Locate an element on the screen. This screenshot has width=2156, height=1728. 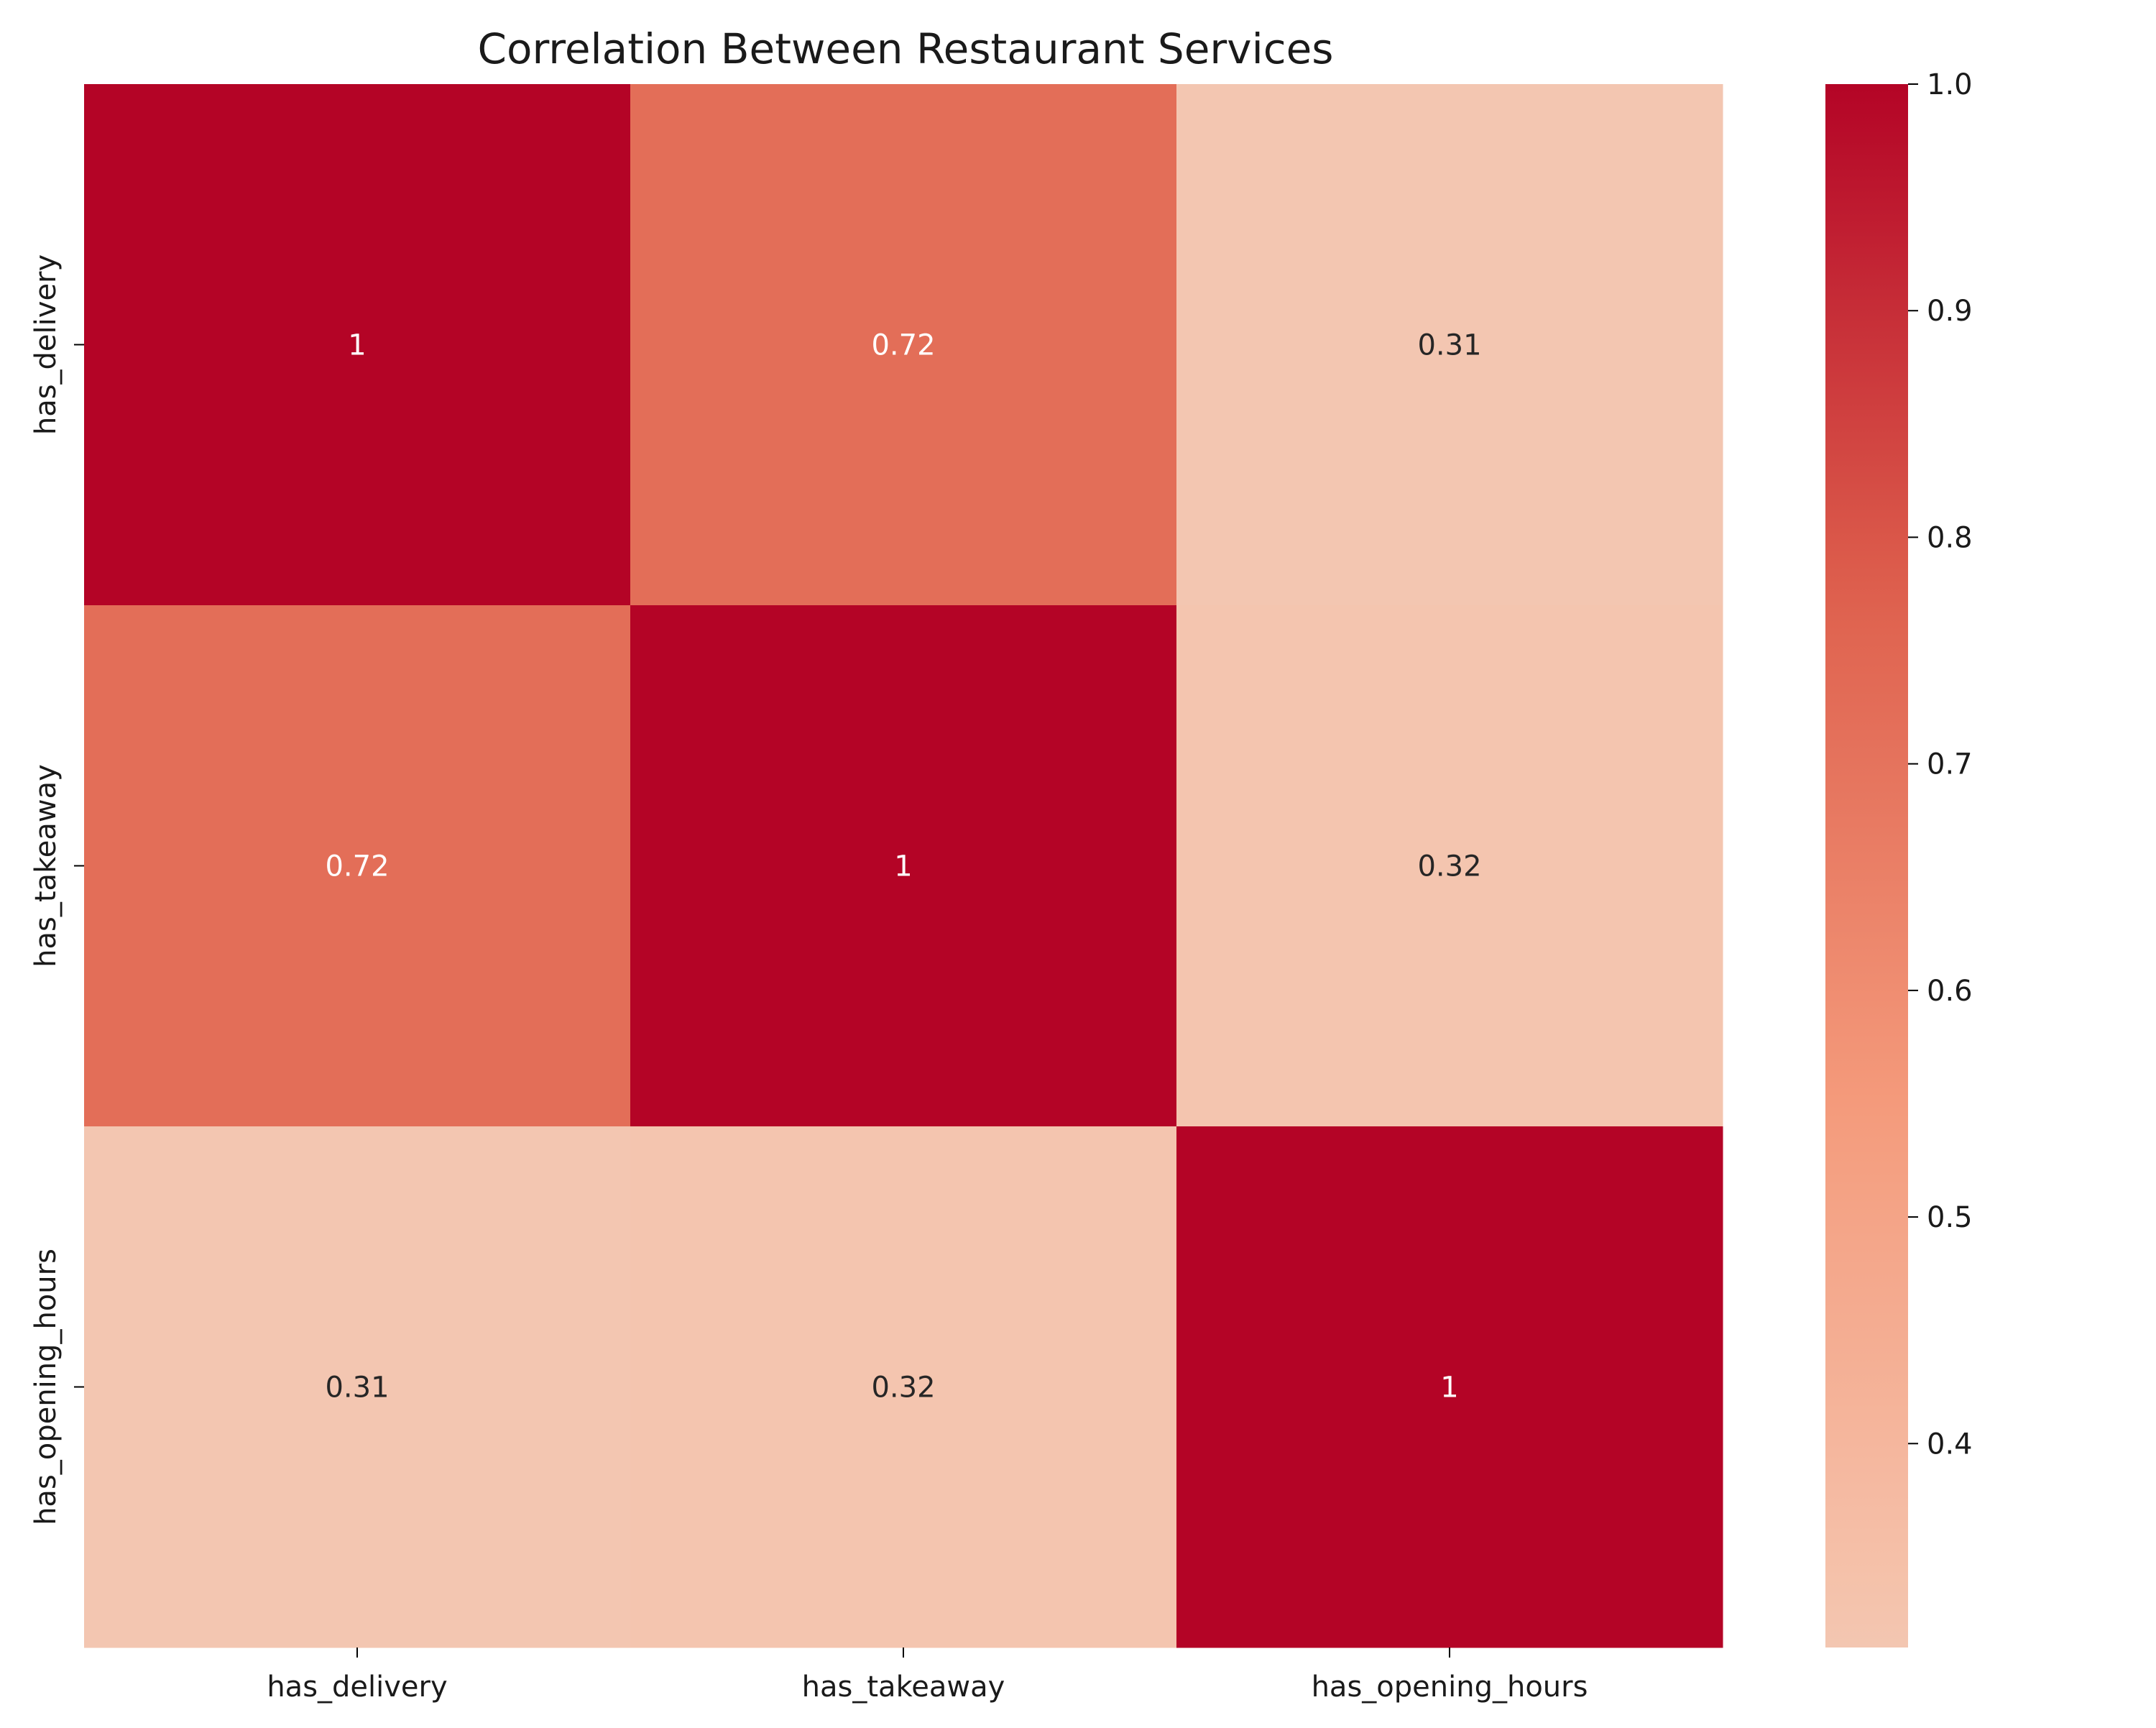
x-tick-label: has_delivery is located at coordinates (357, 1687).